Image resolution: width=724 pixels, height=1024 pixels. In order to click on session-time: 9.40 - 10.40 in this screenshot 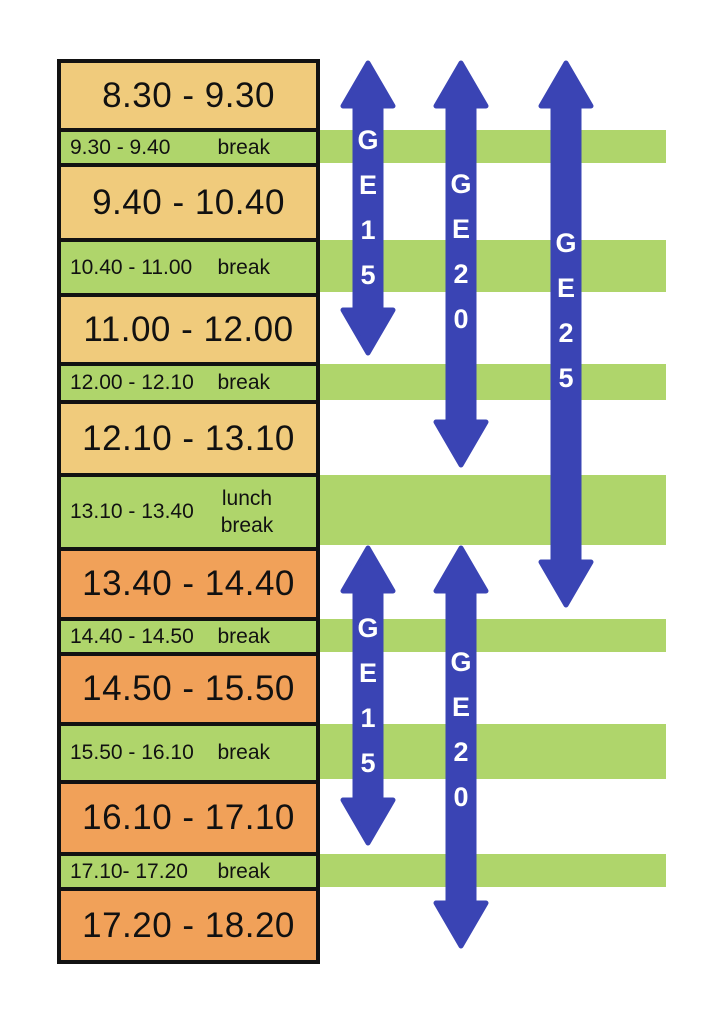, I will do `click(188, 202)`.